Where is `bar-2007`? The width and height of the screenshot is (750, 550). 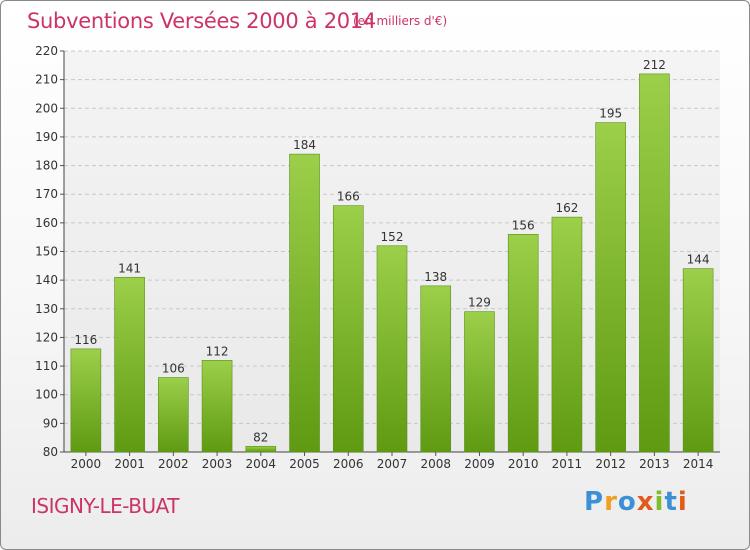
bar-2007 is located at coordinates (392, 349).